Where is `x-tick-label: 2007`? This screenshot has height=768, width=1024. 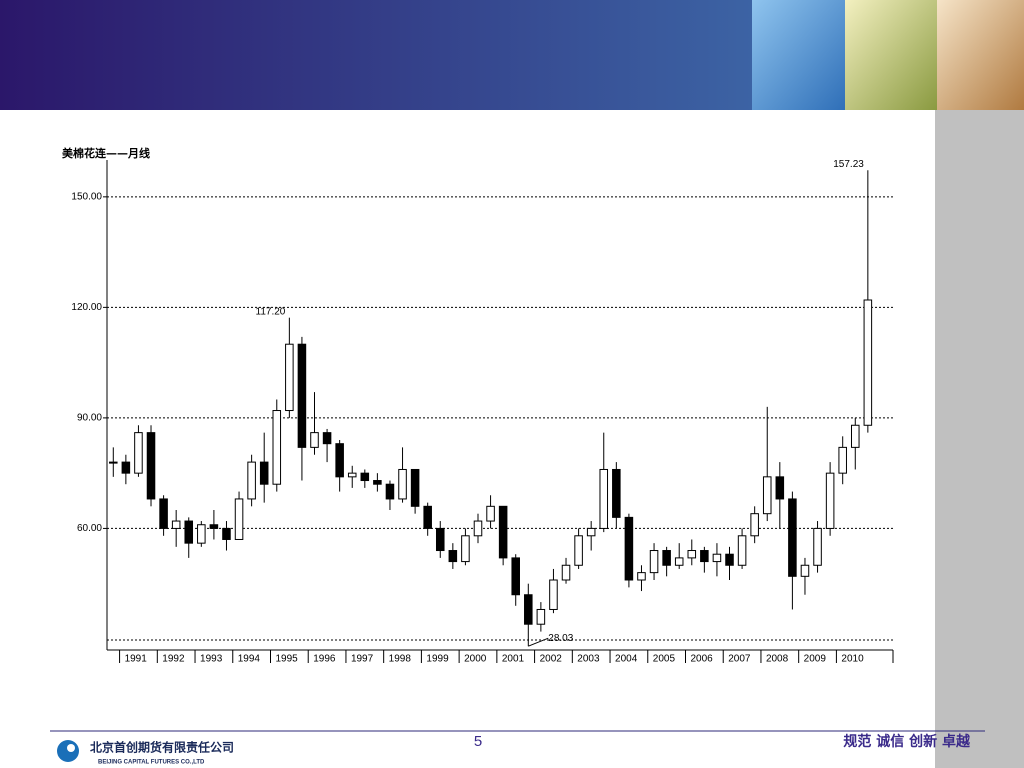 x-tick-label: 2007 is located at coordinates (739, 659).